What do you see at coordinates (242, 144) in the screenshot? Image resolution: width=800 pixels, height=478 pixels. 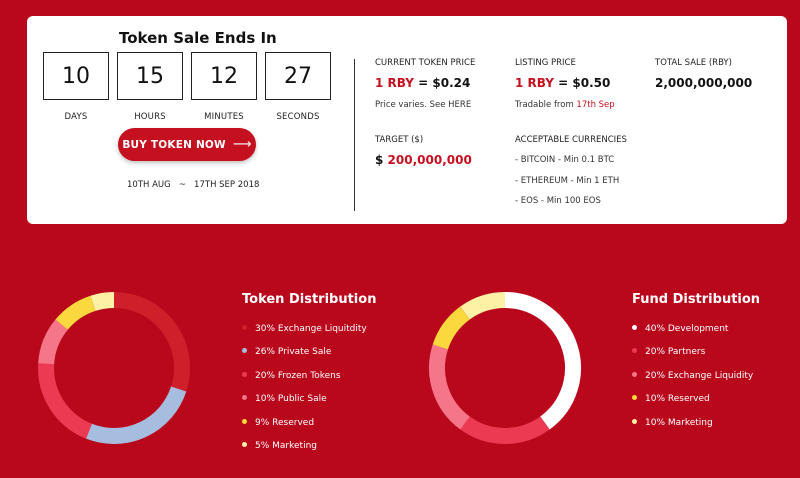 I see `arrow-right-icon: ⟶` at bounding box center [242, 144].